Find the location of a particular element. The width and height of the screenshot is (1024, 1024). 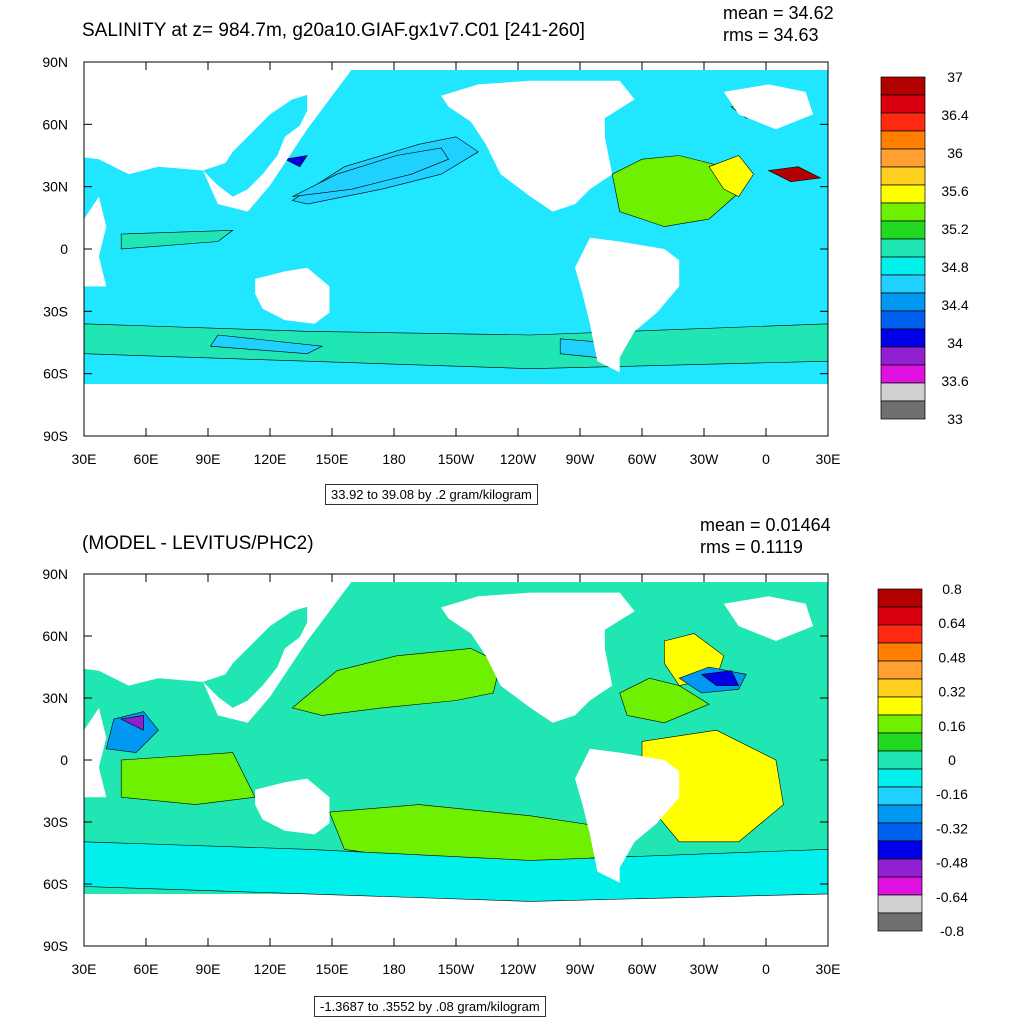

red-sea-outflow is located at coordinates (794, 174).